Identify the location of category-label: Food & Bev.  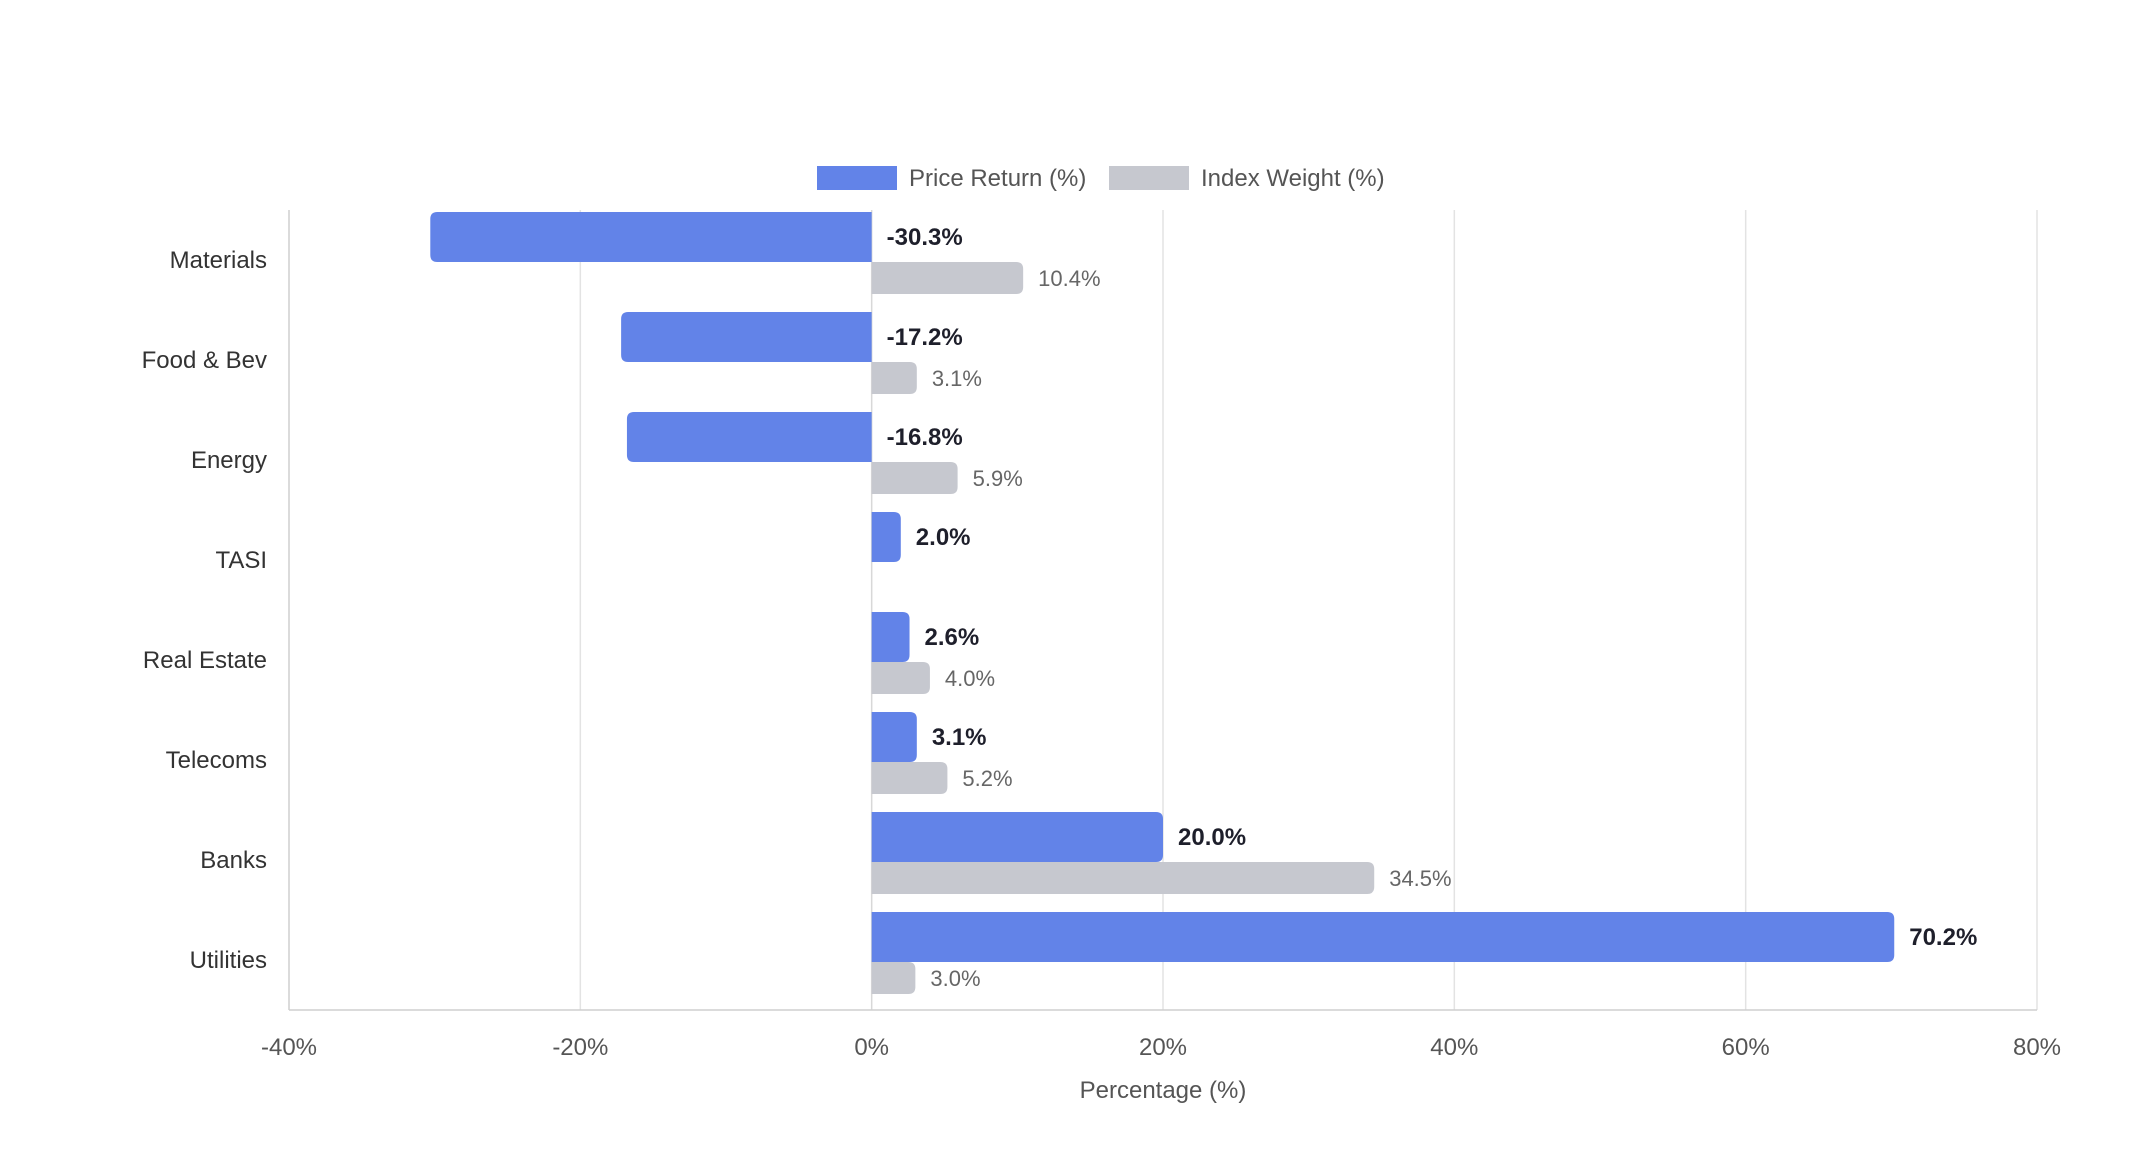
(204, 360).